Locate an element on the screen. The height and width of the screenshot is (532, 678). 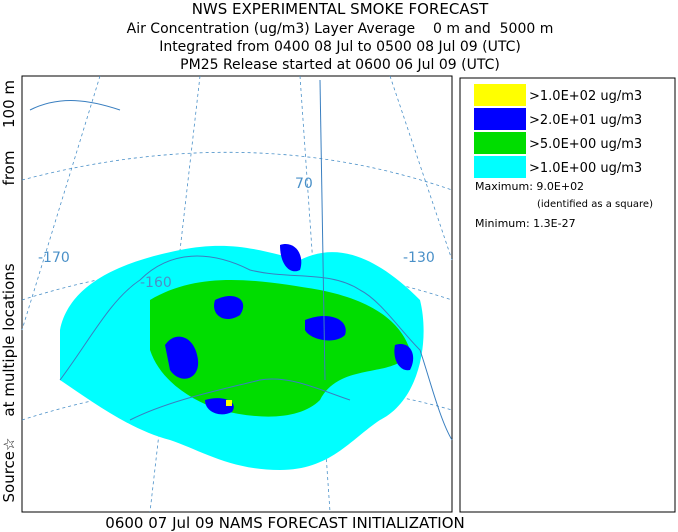
legend-label: >1.0E+00 ug/m3 is located at coordinates (585, 168).